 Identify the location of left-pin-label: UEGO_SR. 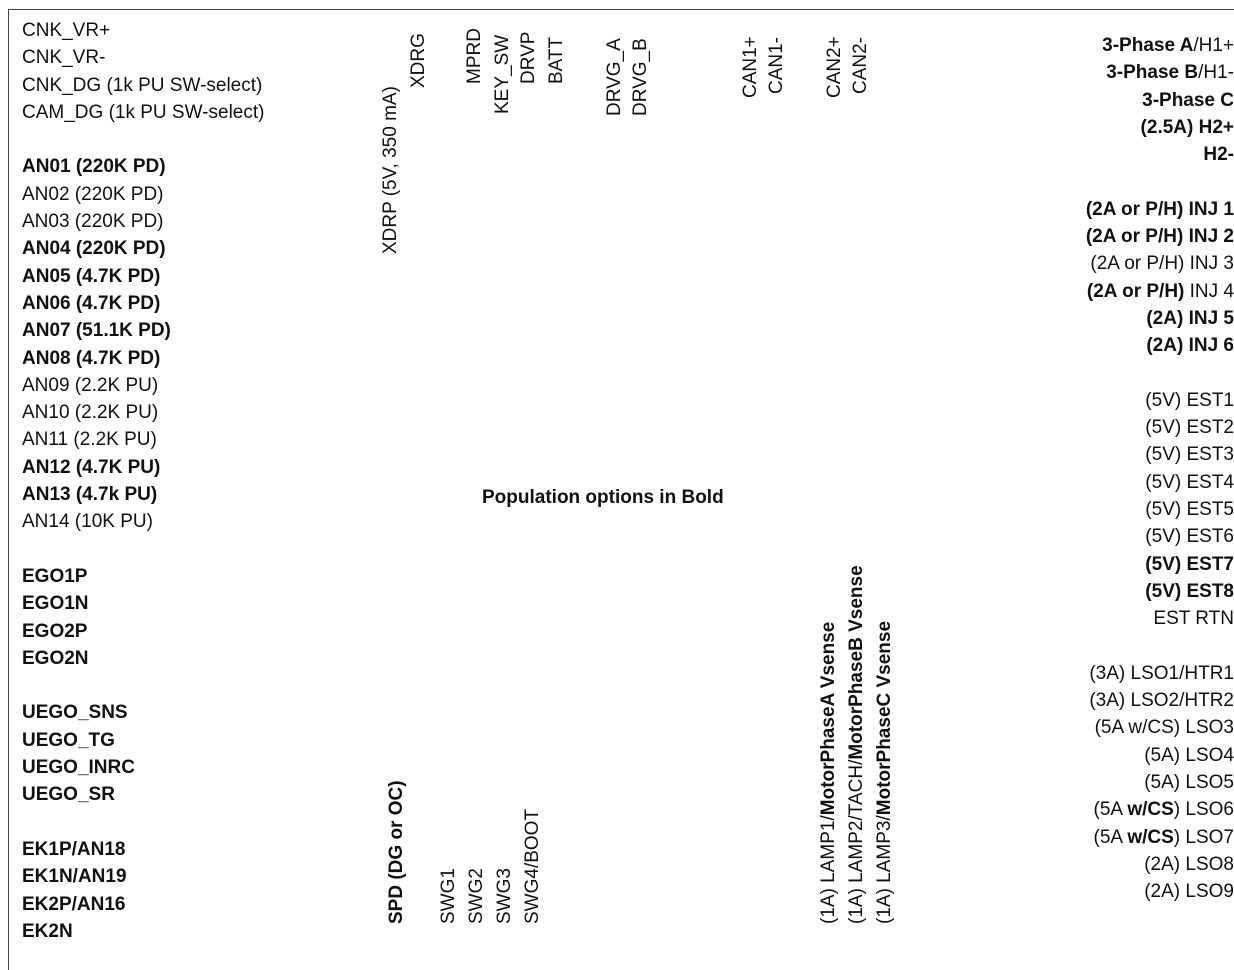
(143, 794).